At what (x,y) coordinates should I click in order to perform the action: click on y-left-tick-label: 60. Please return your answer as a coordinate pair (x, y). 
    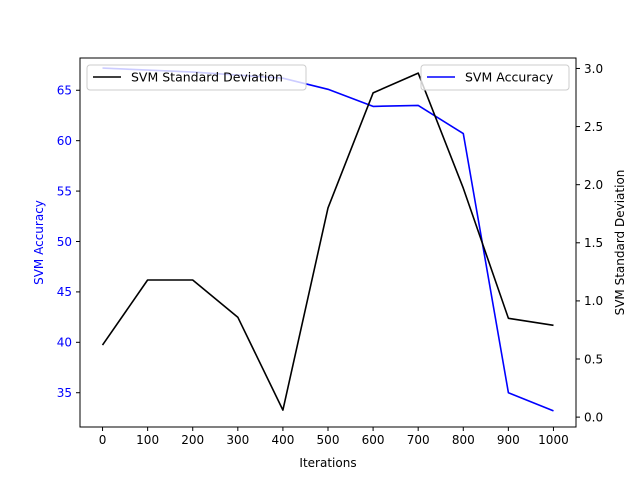
    Looking at the image, I should click on (64, 141).